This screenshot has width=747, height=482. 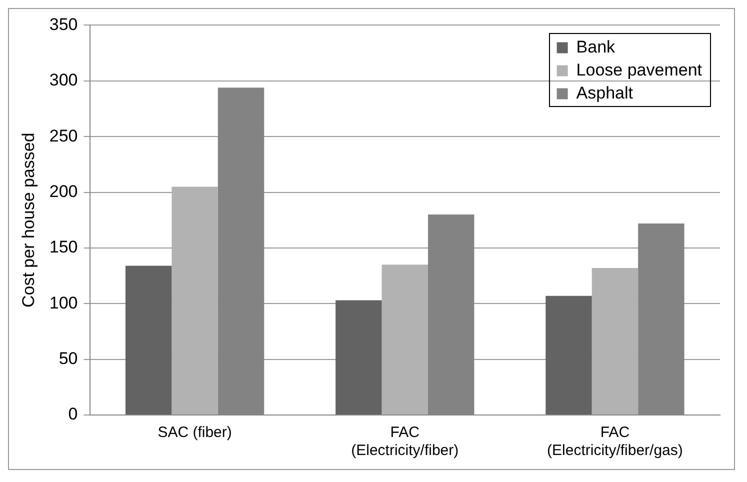 What do you see at coordinates (73, 414) in the screenshot?
I see `y-tick-label: 0` at bounding box center [73, 414].